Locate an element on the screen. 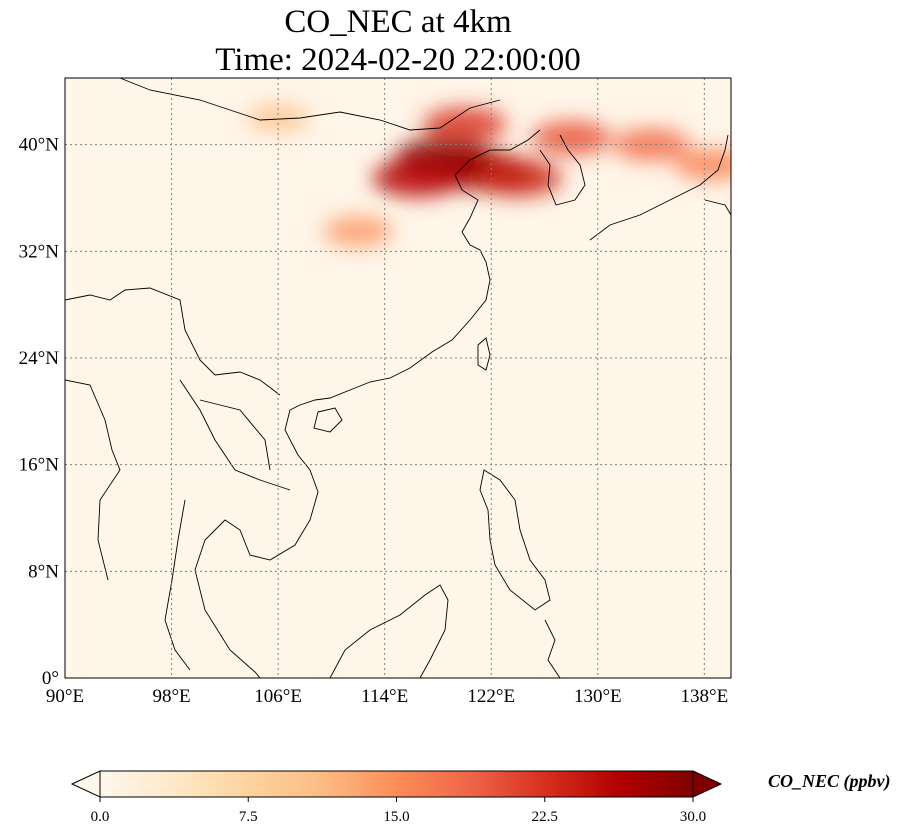  colorbar-extend-min is located at coordinates (85, 784).